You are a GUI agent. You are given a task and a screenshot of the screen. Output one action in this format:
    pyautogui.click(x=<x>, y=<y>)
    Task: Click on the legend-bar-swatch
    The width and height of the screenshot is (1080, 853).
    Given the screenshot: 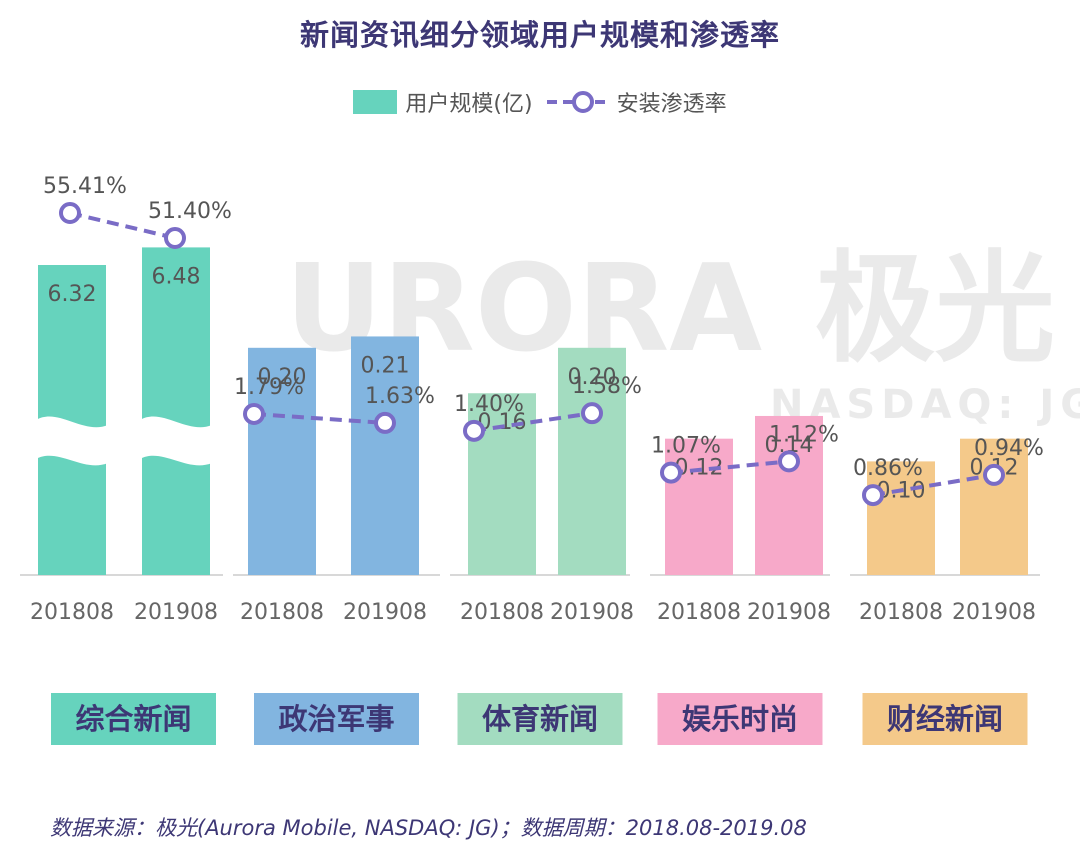 What is the action you would take?
    pyautogui.click(x=375, y=102)
    